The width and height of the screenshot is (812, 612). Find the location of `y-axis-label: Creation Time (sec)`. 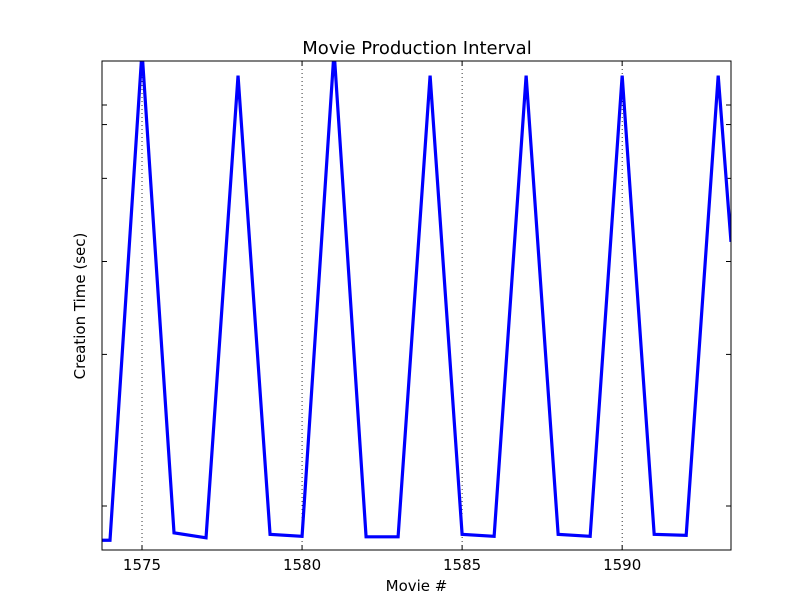

y-axis-label: Creation Time (sec) is located at coordinates (80, 306).